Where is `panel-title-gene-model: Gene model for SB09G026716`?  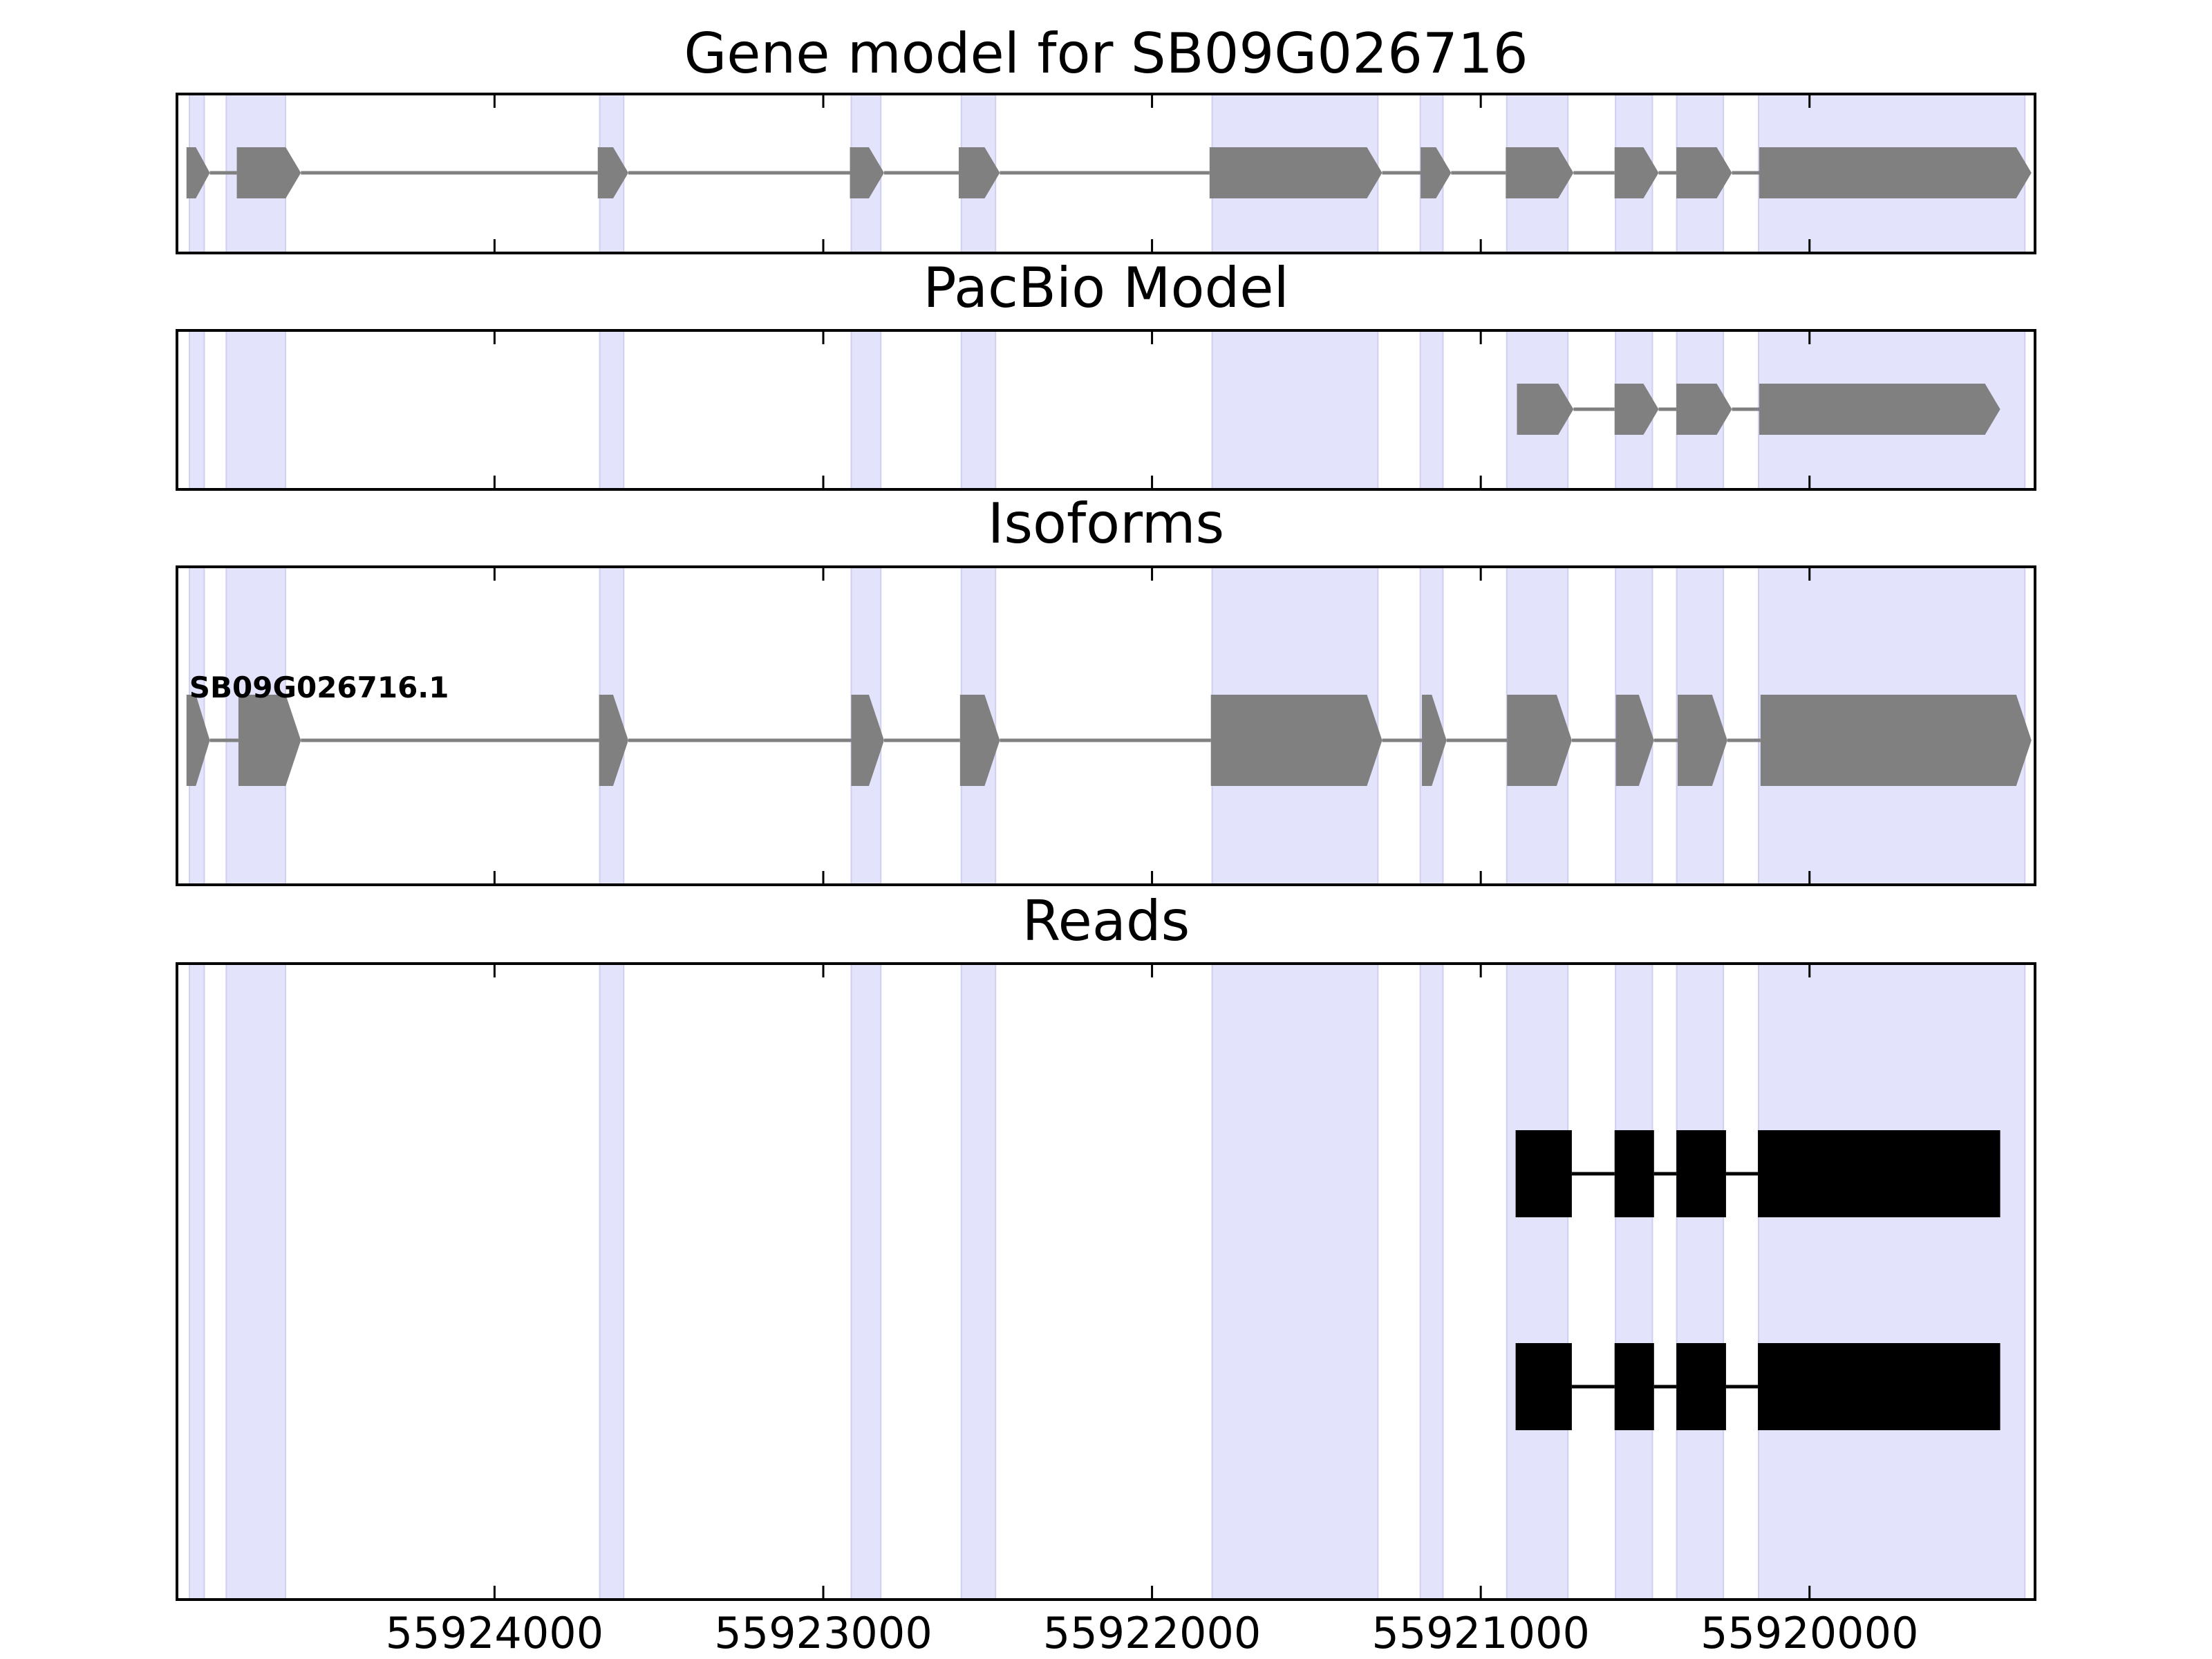
panel-title-gene-model: Gene model for SB09G026716 is located at coordinates (1106, 54).